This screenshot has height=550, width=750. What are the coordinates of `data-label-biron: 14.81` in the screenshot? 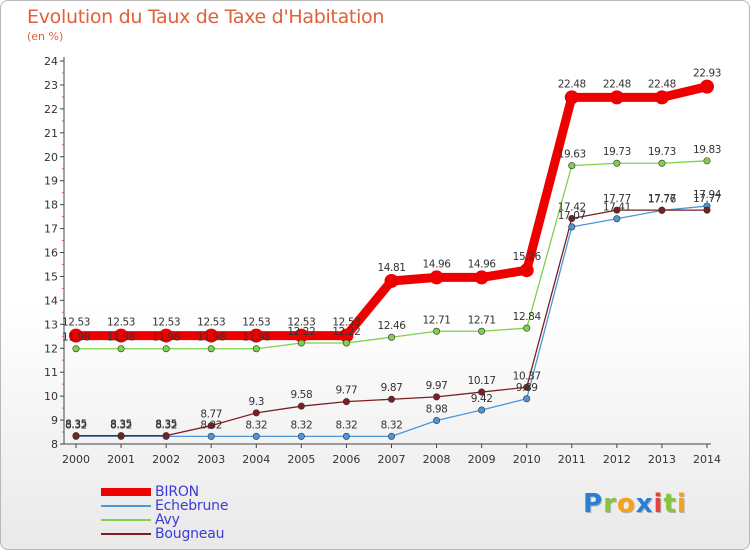 It's located at (391, 268).